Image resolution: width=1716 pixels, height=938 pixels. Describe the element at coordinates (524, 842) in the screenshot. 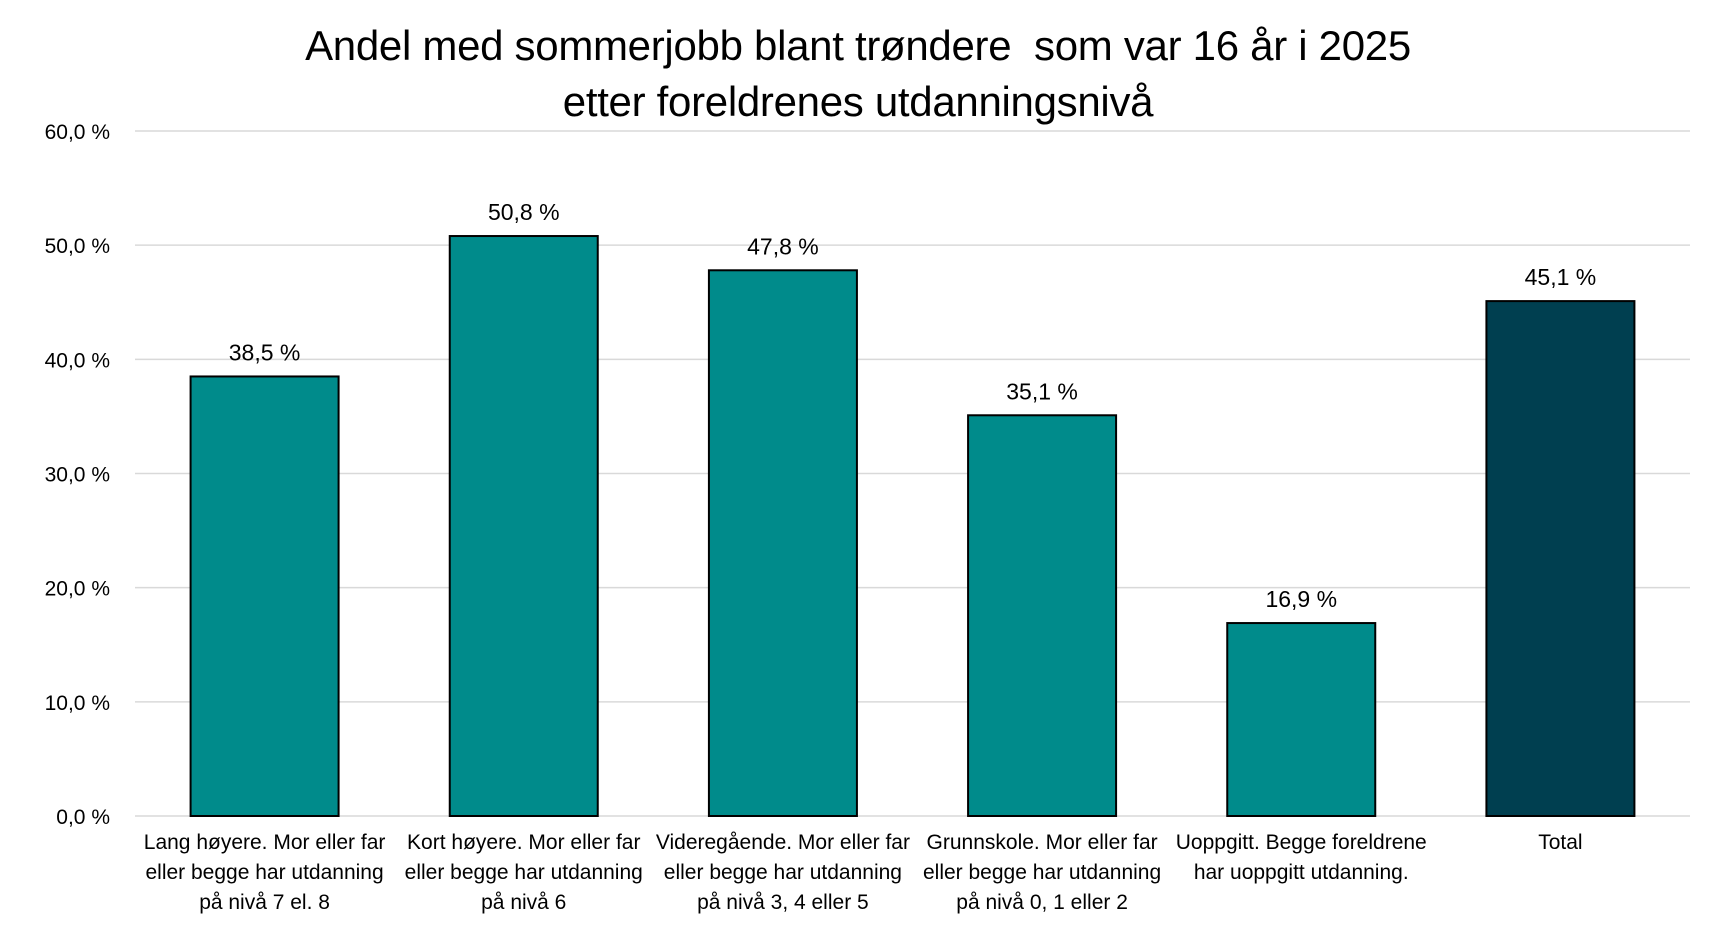

I see `x-category-label-line: Kort høyere. Mor eller far` at that location.